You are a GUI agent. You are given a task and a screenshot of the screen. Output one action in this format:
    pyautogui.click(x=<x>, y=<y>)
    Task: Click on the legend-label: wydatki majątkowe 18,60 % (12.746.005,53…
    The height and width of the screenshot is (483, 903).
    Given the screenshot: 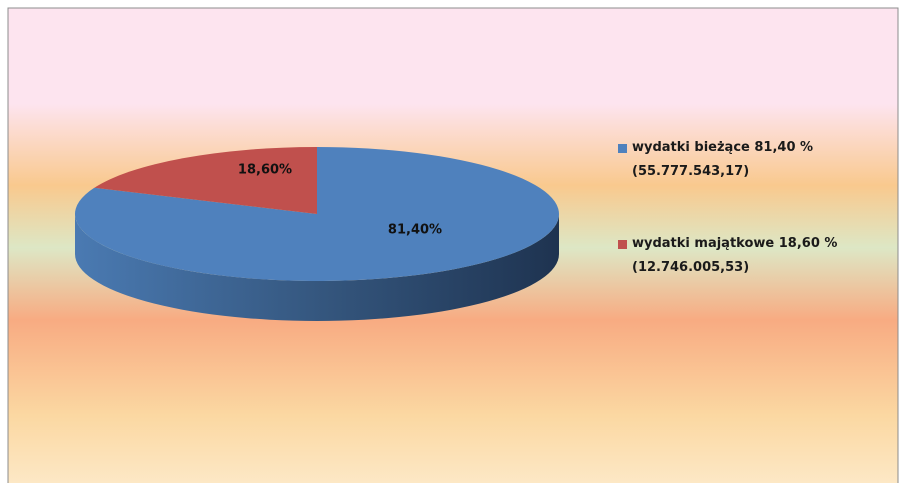 What is the action you would take?
    pyautogui.click(x=735, y=255)
    